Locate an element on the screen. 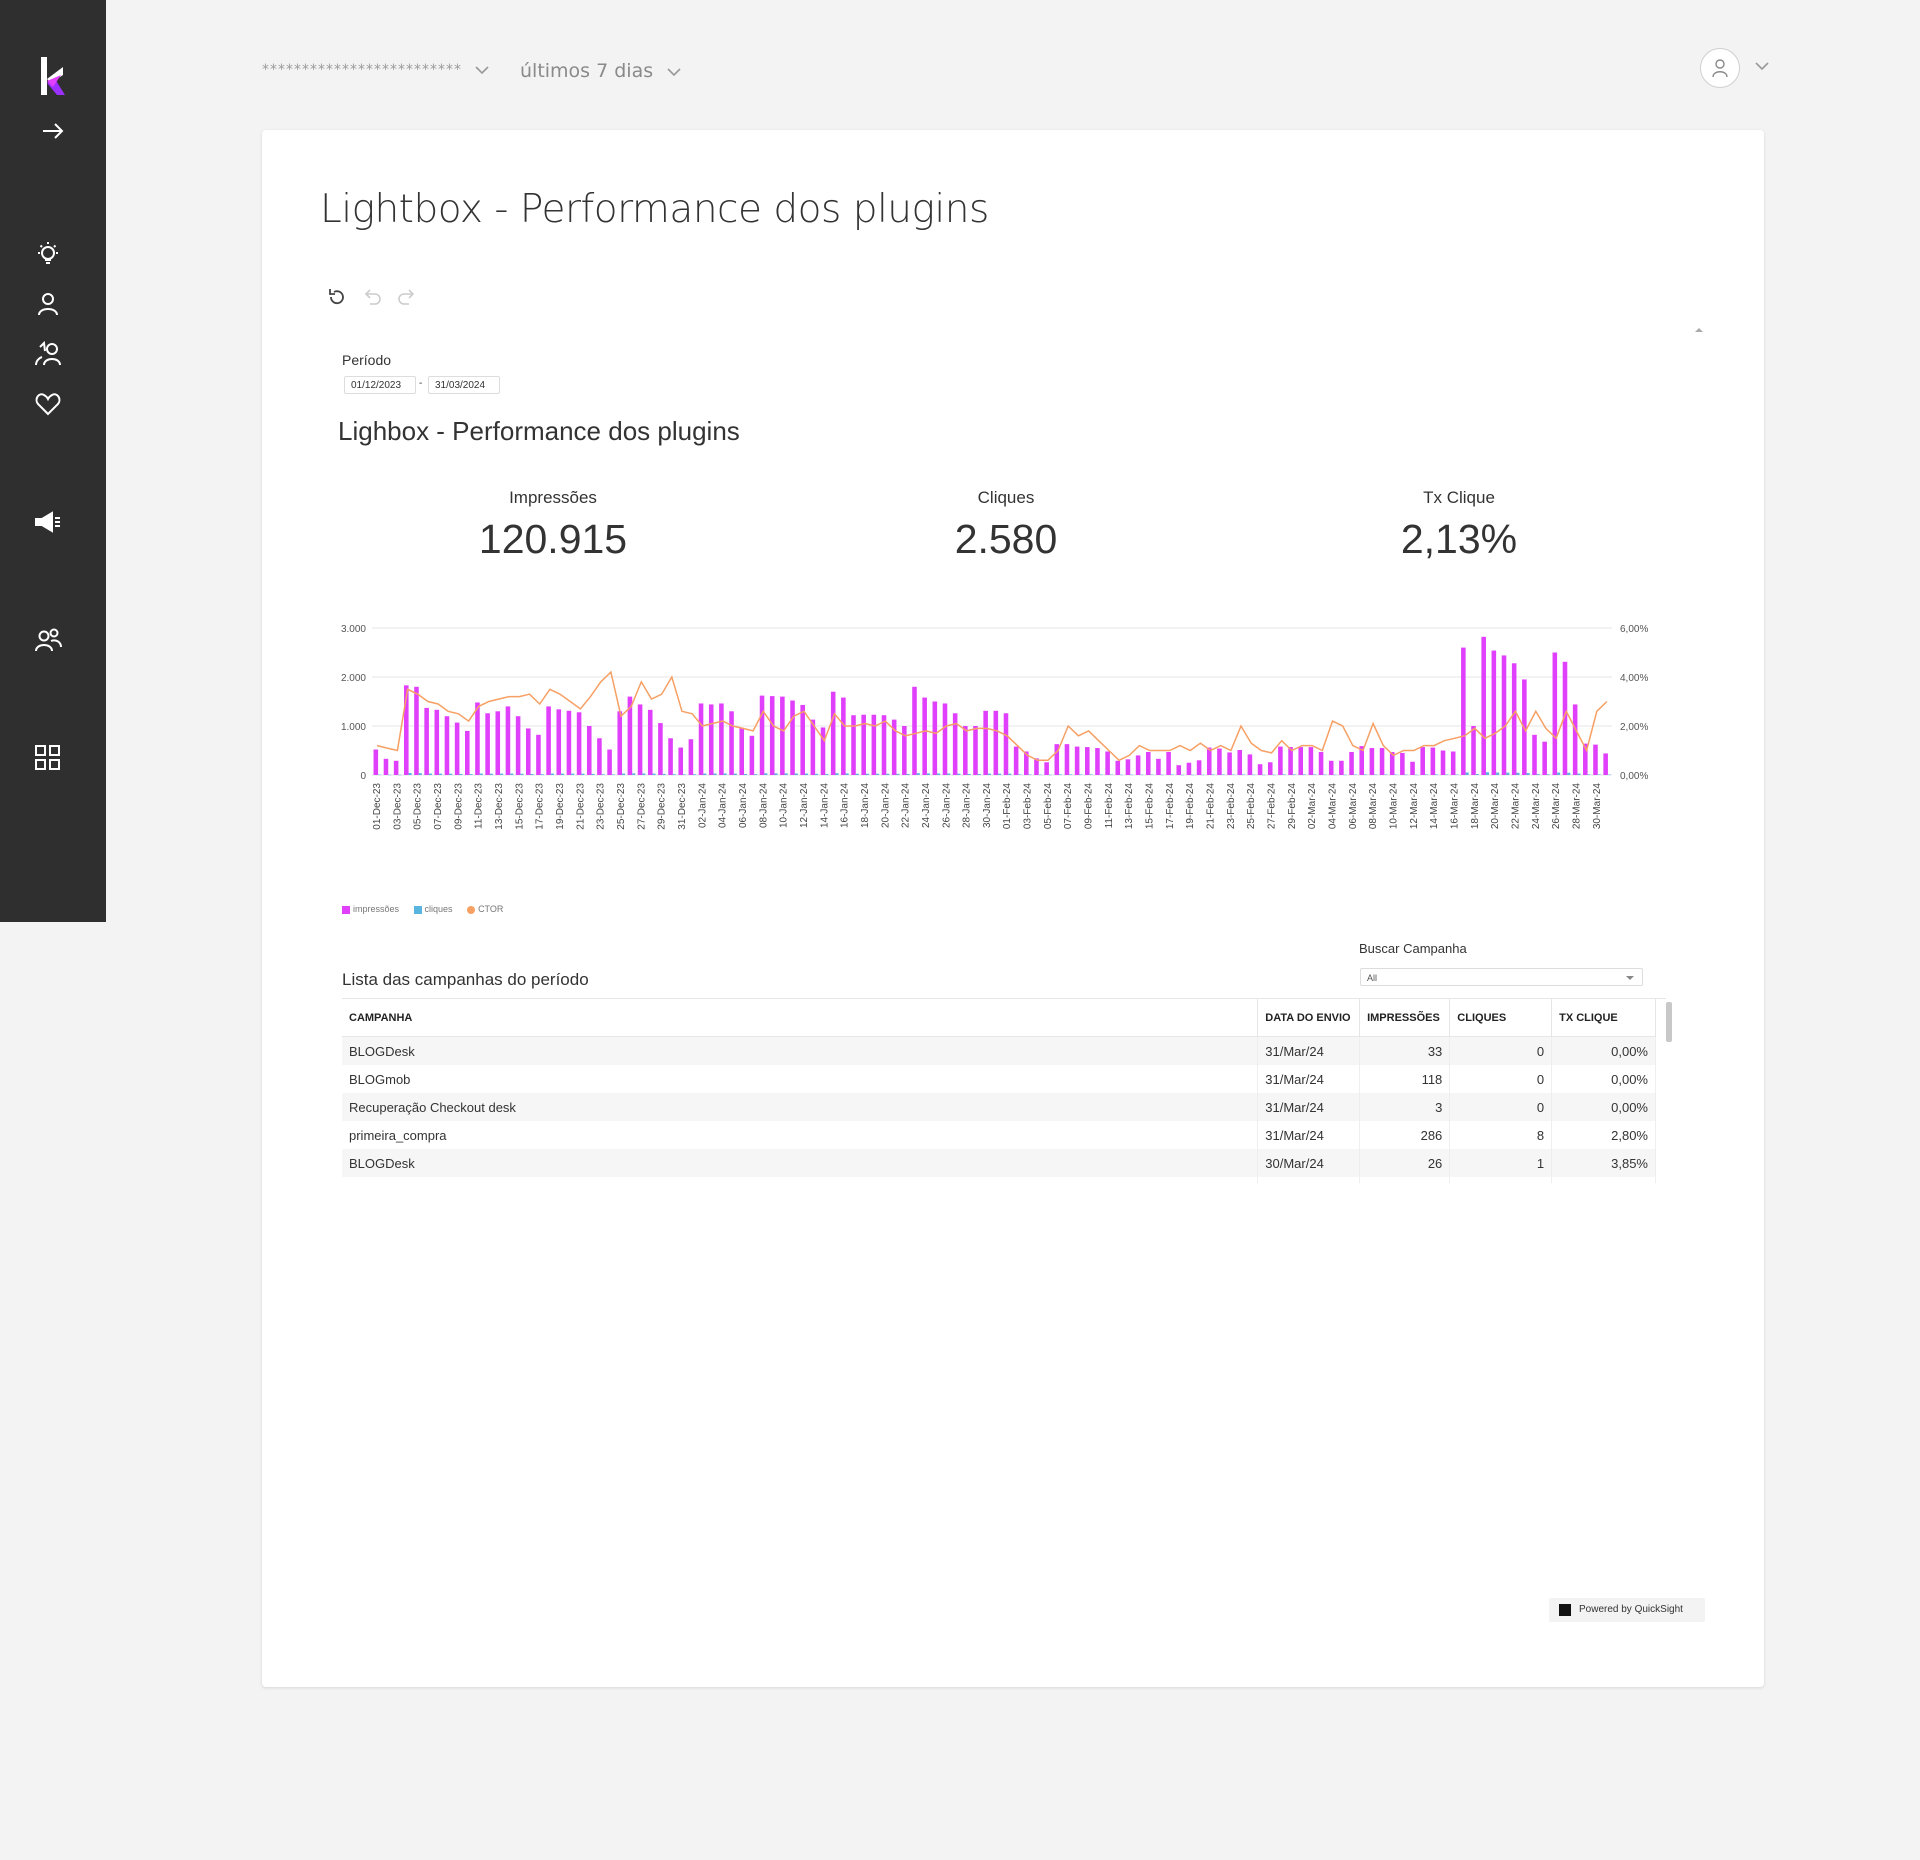  y-tick-label: 0 is located at coordinates (363, 776).